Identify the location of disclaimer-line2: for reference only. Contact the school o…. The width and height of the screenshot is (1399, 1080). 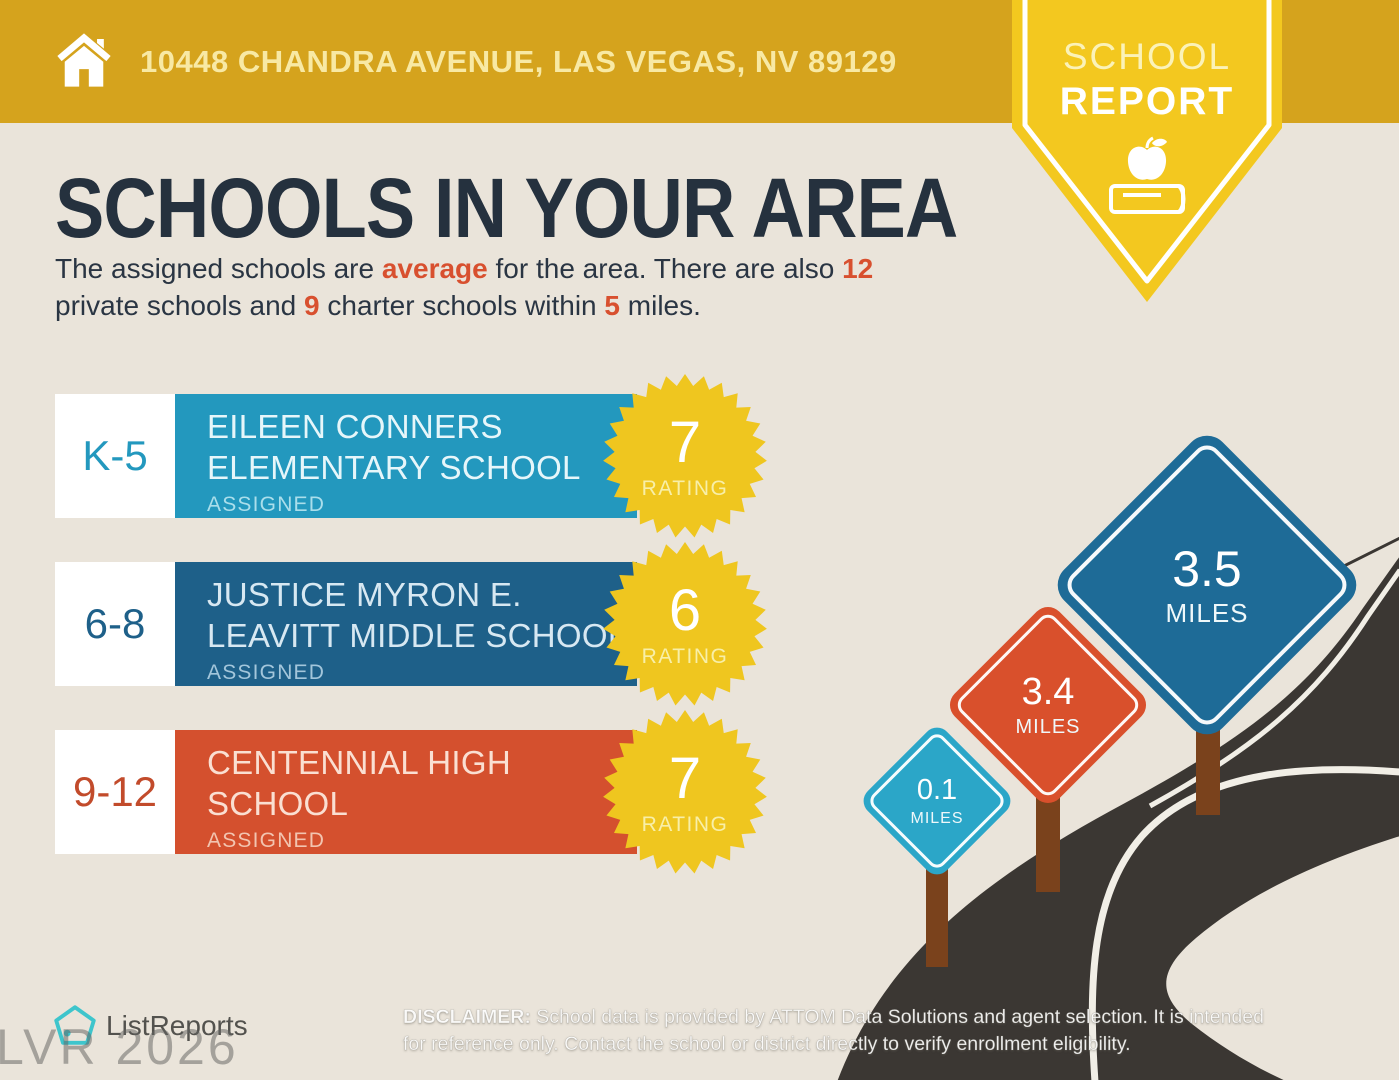
(767, 1043).